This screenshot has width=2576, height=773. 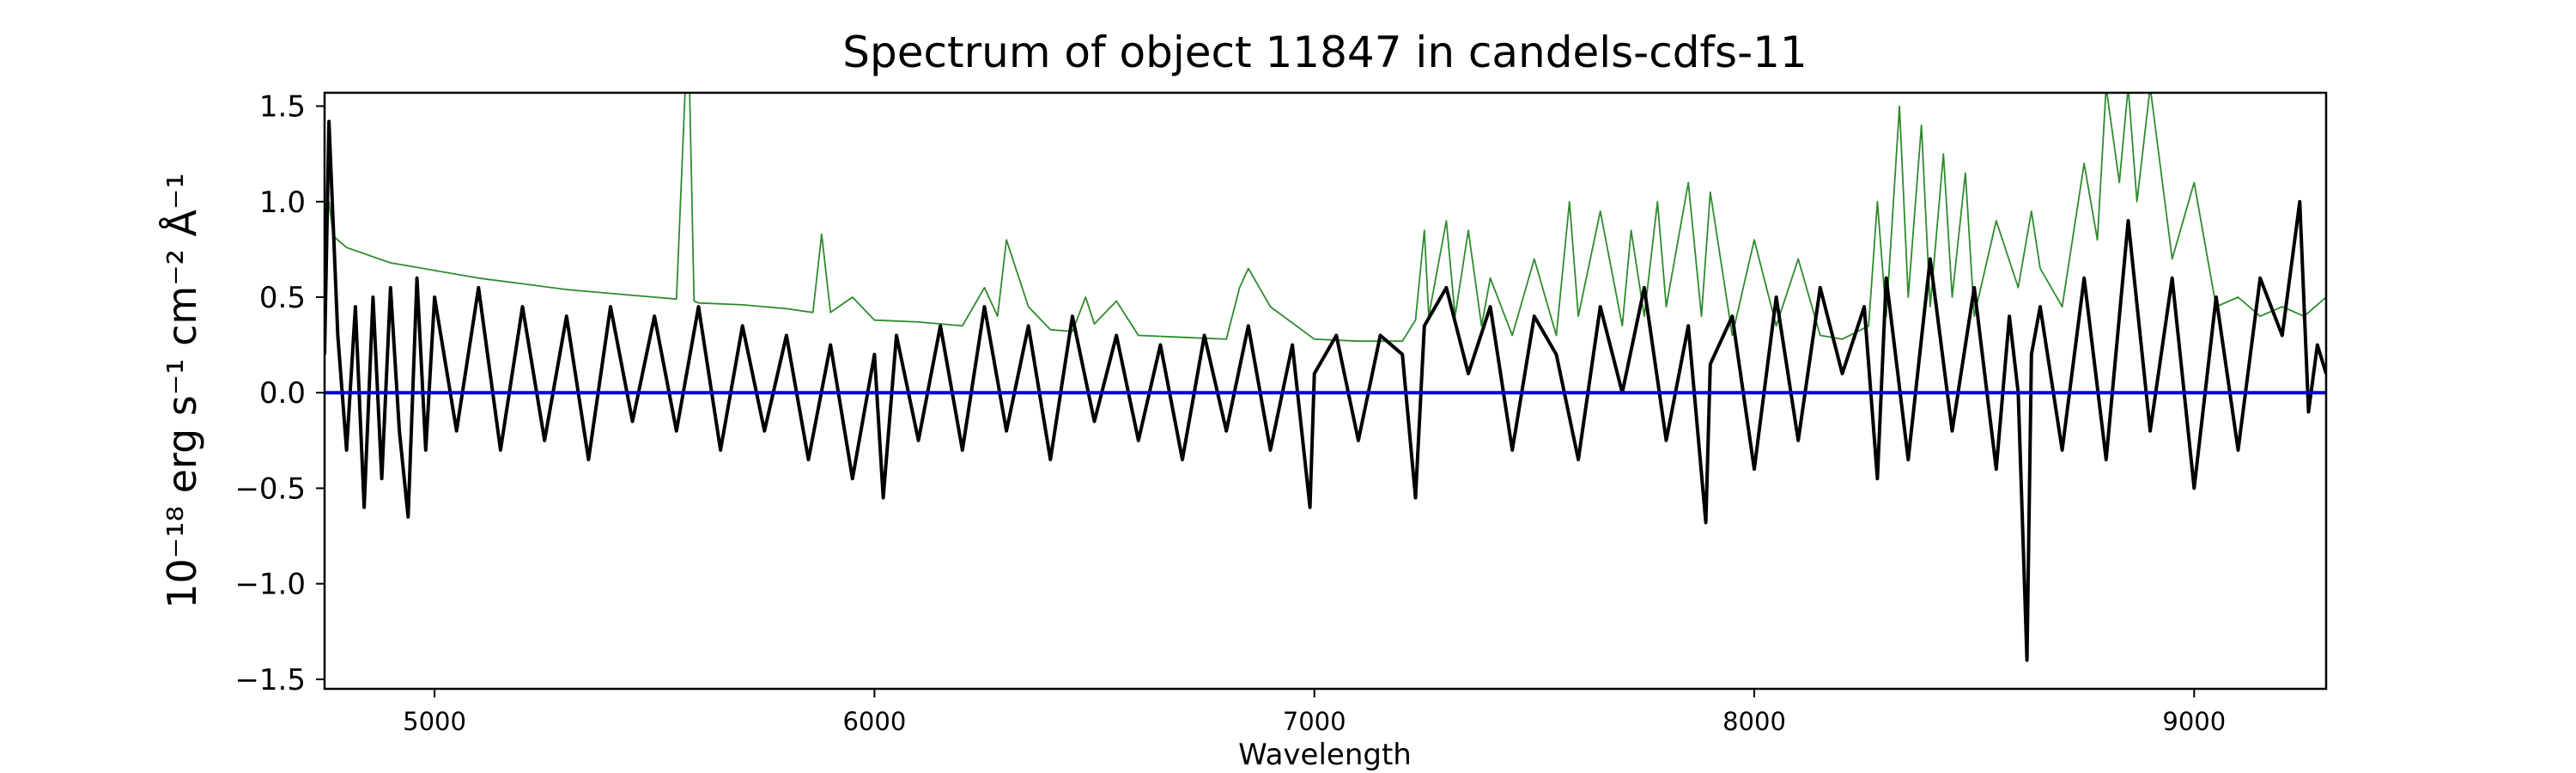 What do you see at coordinates (2194, 721) in the screenshot?
I see `x-tick-label: 9000` at bounding box center [2194, 721].